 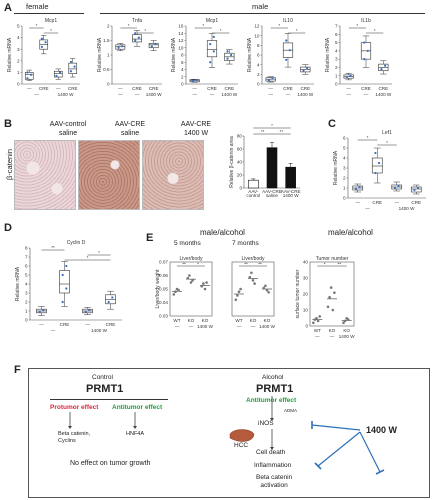 I want to click on x-tick-label: —, so click(x=87, y=324).